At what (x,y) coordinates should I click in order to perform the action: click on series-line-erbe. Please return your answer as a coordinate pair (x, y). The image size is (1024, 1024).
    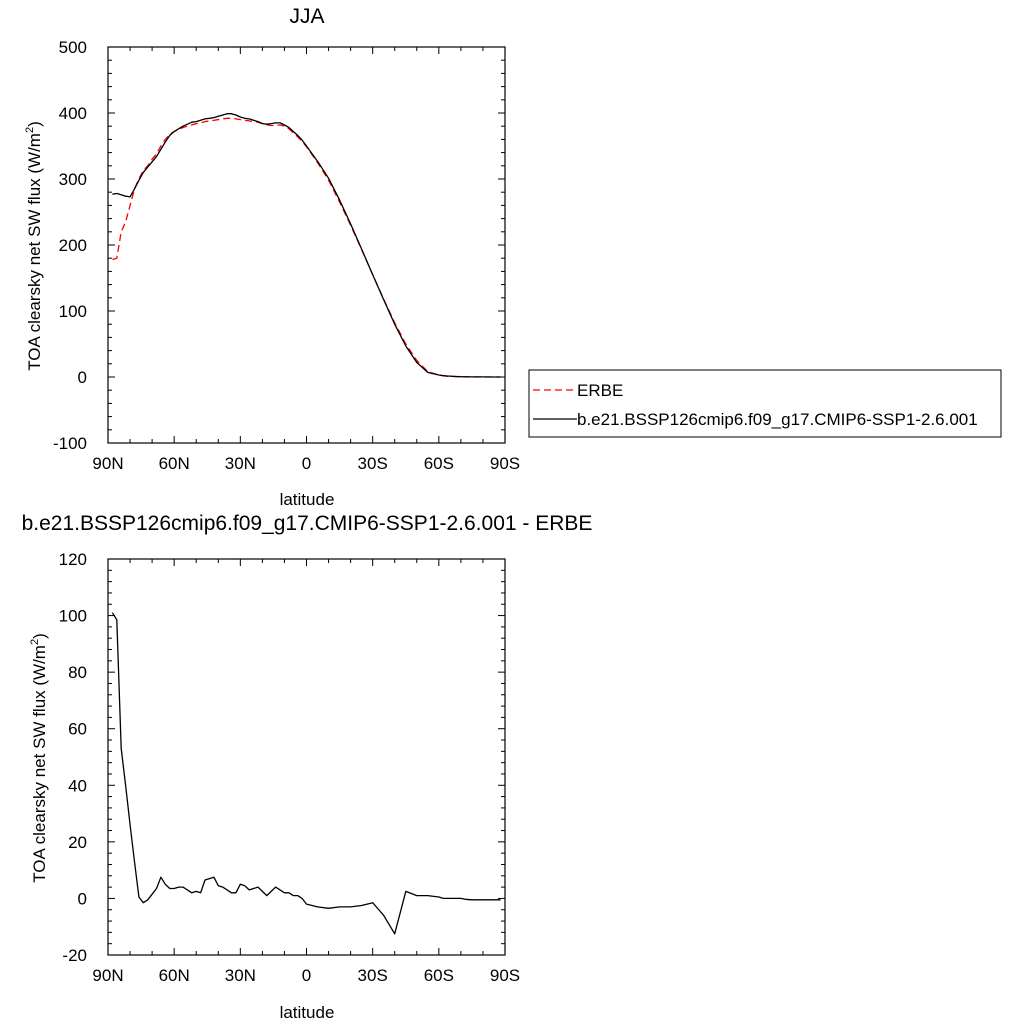
    Looking at the image, I should click on (306, 247).